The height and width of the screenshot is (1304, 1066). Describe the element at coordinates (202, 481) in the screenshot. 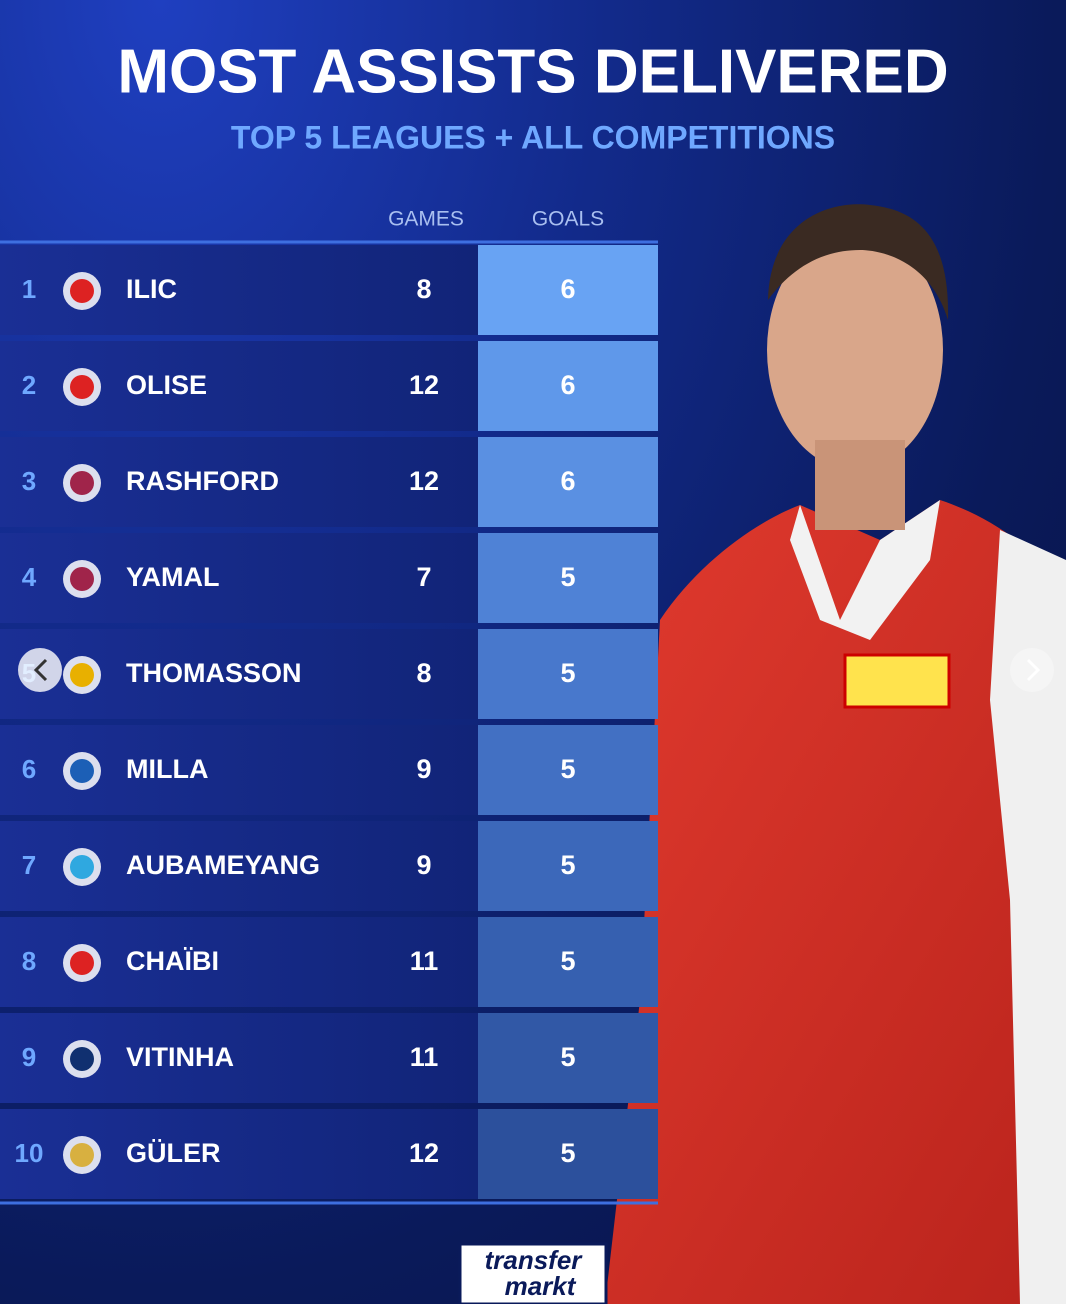

I see `player-name: RASHFORD` at that location.